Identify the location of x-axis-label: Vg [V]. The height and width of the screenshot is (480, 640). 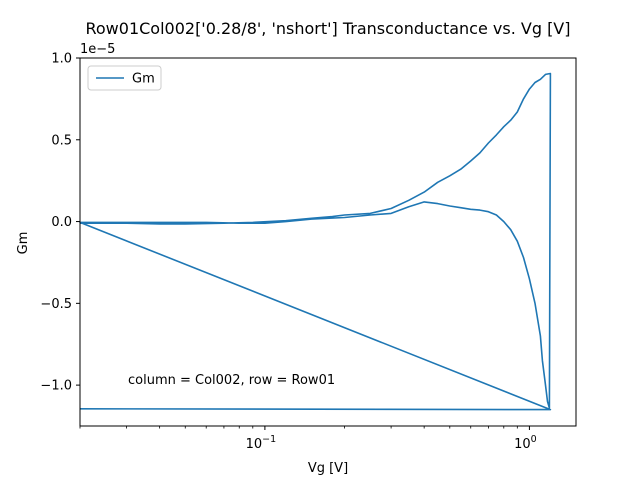
(328, 468).